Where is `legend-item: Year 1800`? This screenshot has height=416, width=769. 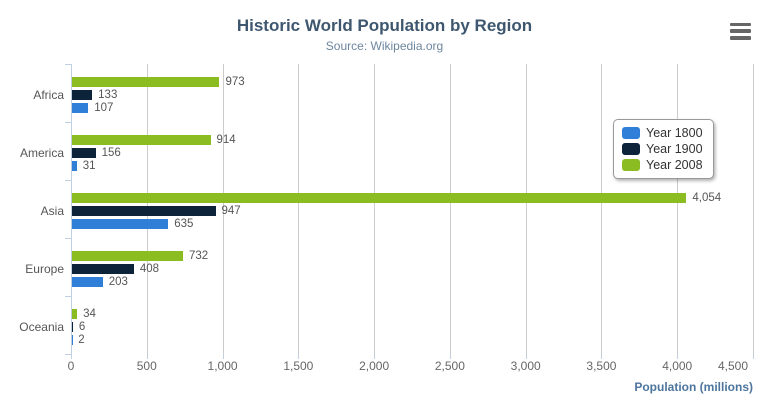 legend-item: Year 1800 is located at coordinates (662, 133).